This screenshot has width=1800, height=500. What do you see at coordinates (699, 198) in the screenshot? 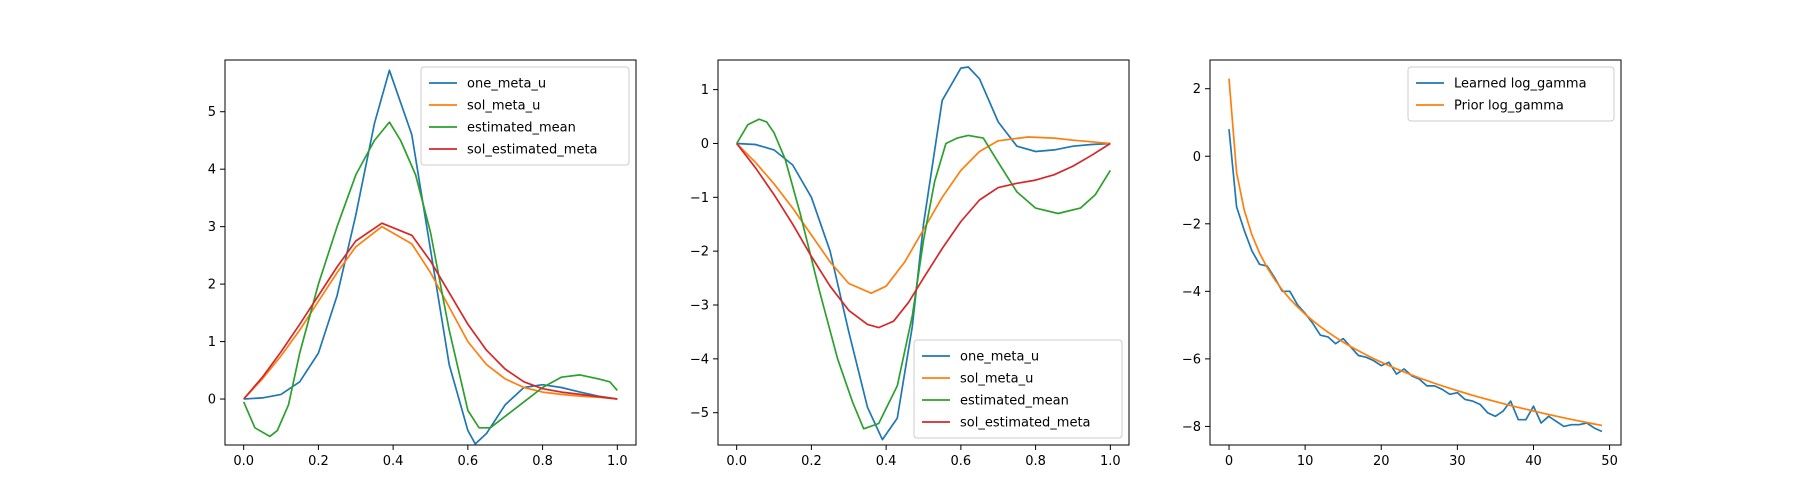
I see `y-tick-label: −1` at bounding box center [699, 198].